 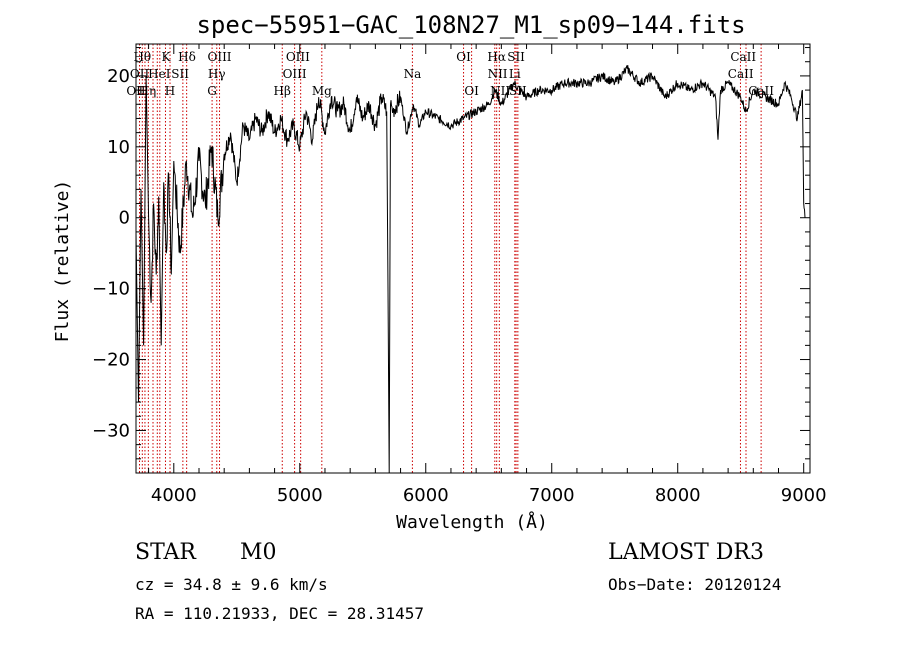 What do you see at coordinates (279, 613) in the screenshot?
I see `coordinates: RA = 110.21933, DEC = 28.31457` at bounding box center [279, 613].